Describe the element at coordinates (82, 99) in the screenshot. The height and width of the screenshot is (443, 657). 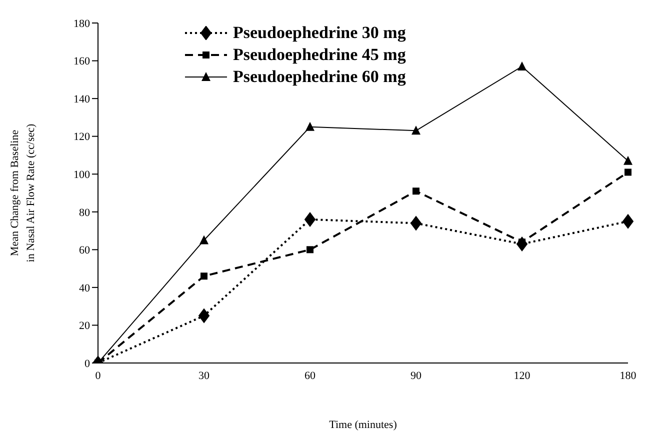
I see `y-tick-label: 140` at that location.